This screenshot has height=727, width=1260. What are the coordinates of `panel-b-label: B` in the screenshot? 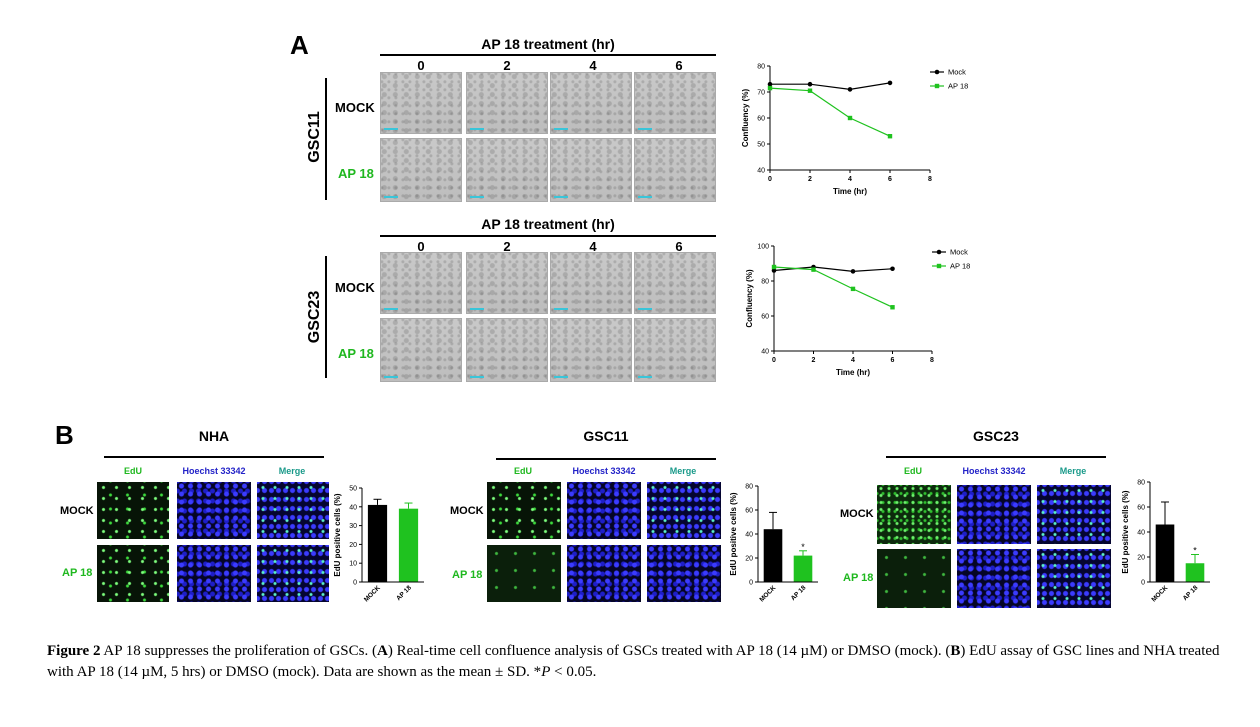 It's located at (64, 435).